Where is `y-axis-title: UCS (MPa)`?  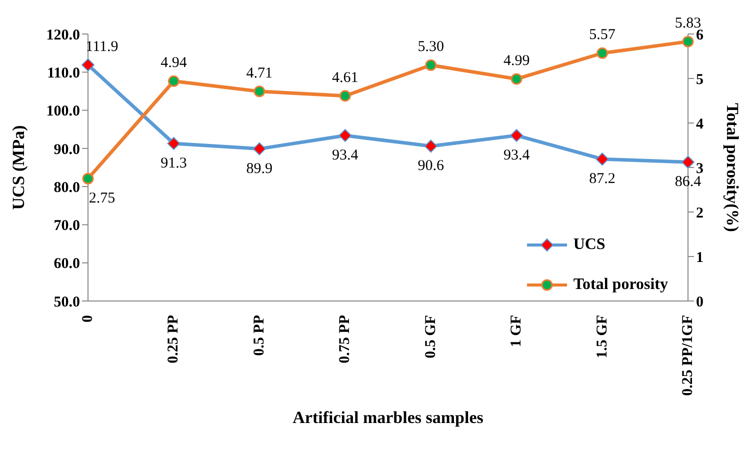
y-axis-title: UCS (MPa) is located at coordinates (18, 167).